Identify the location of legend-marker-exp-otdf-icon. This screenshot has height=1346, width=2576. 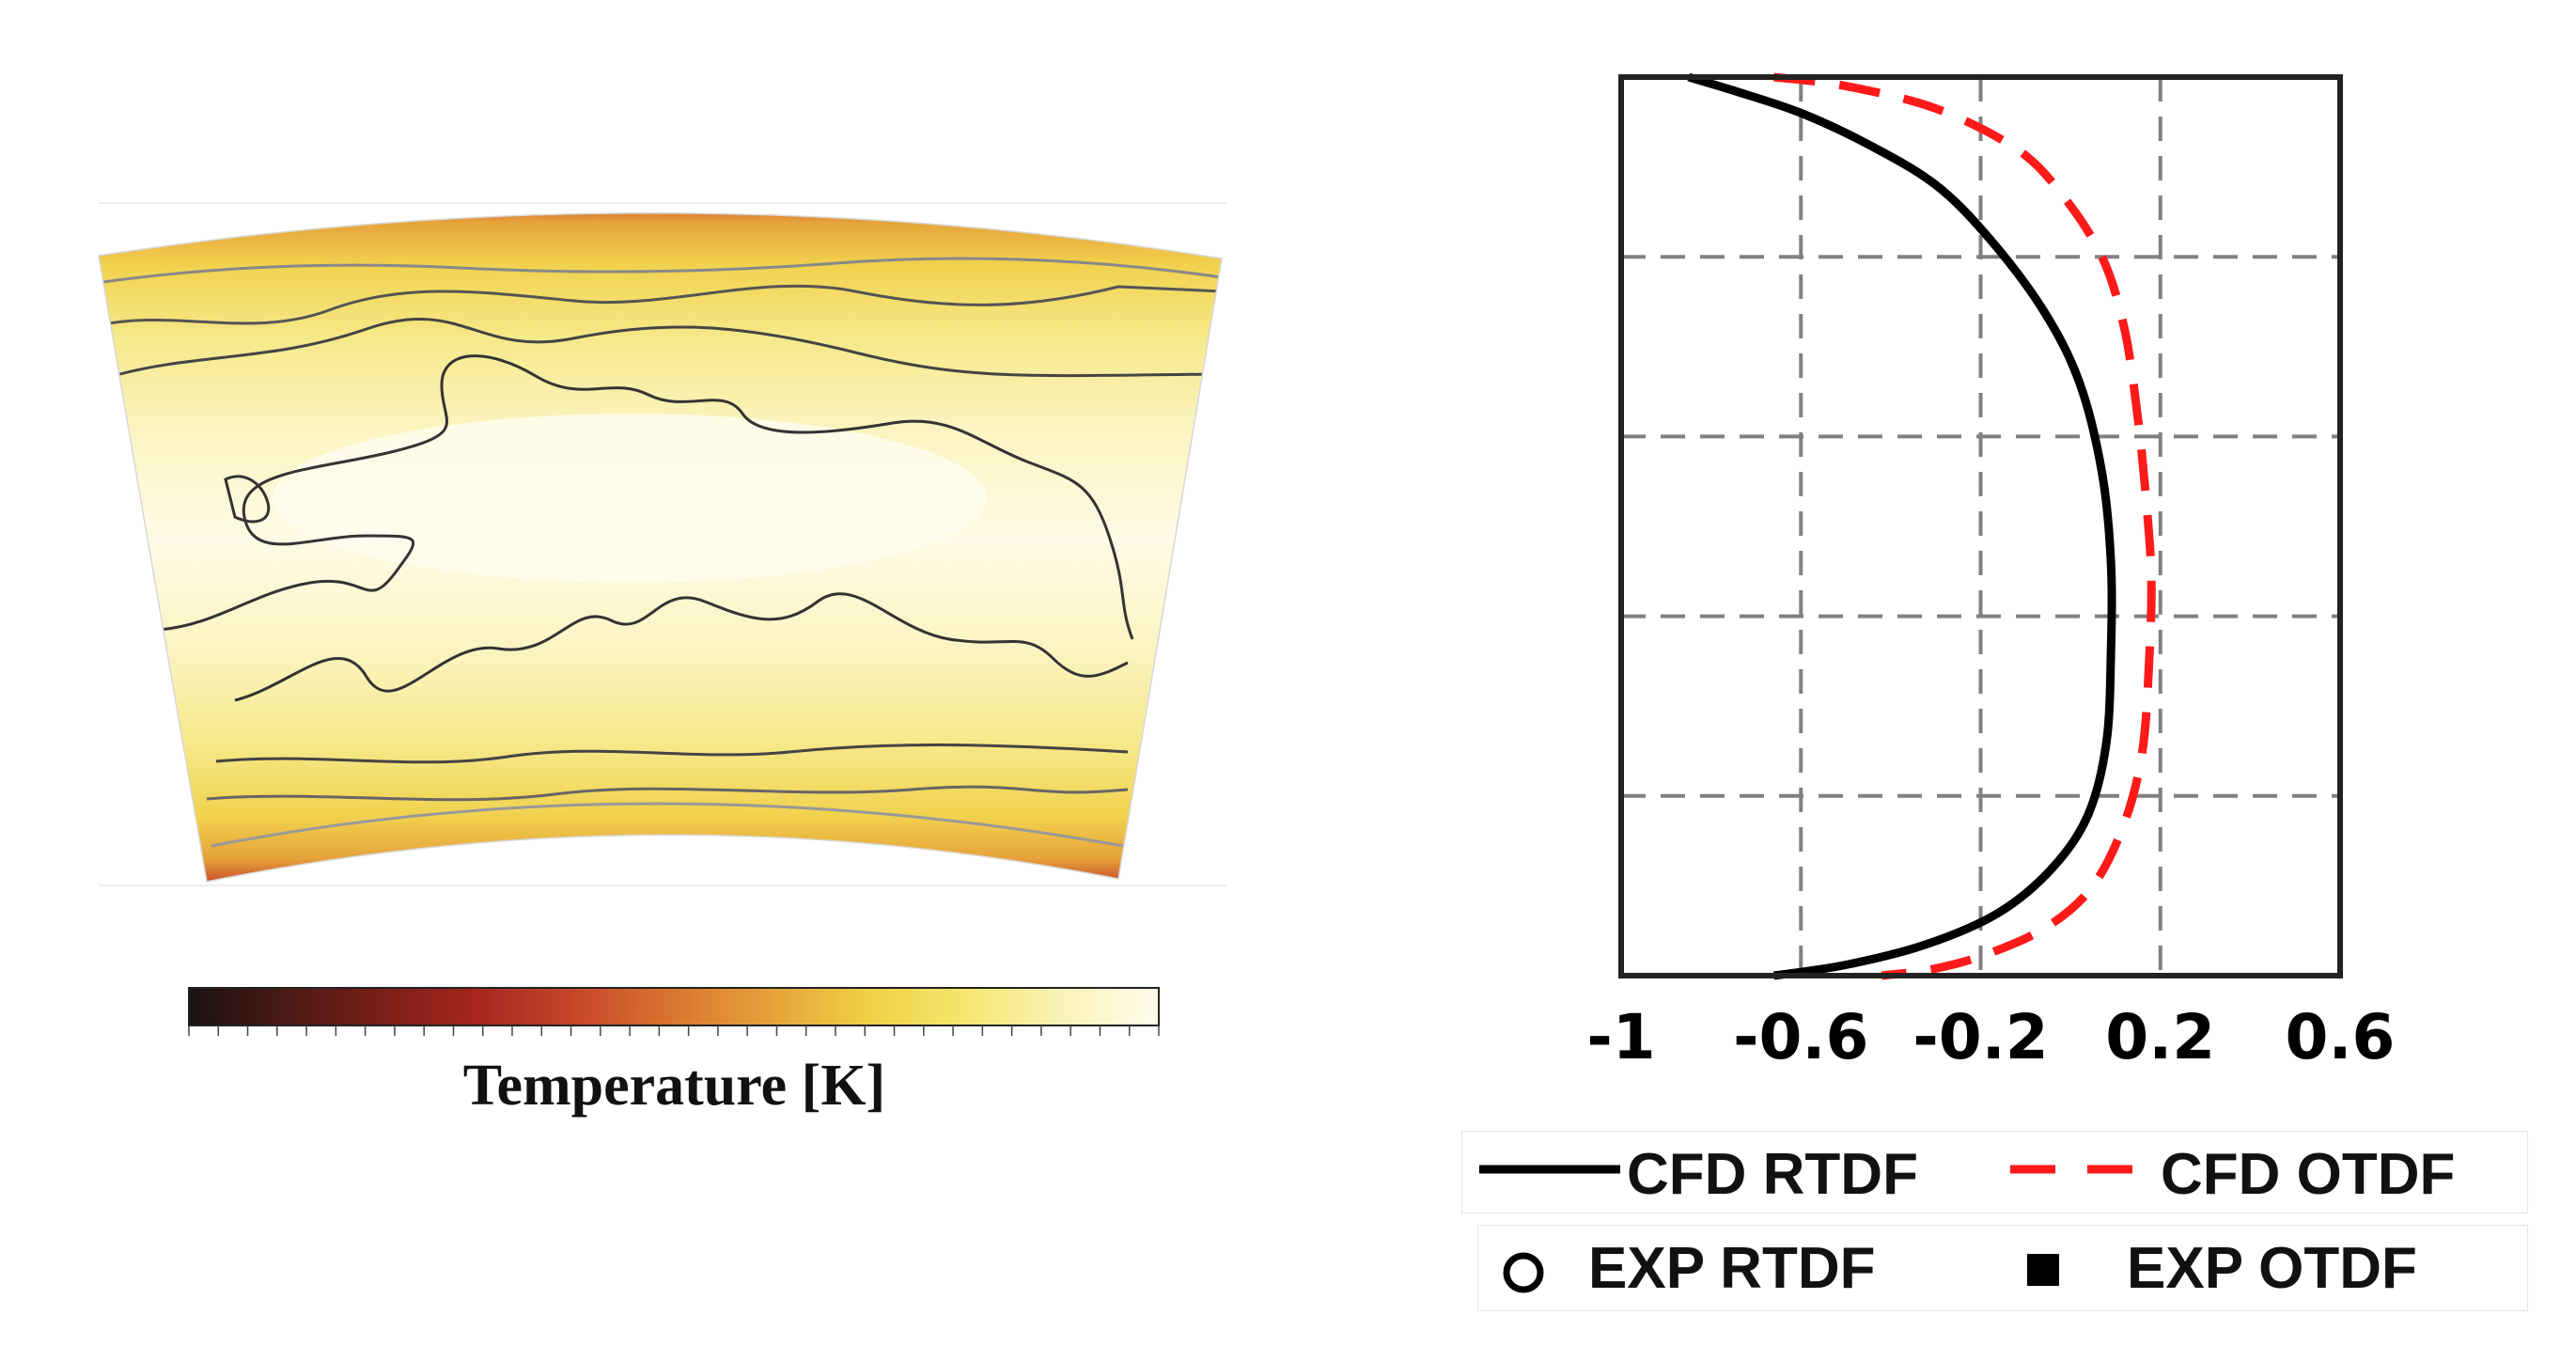
(2043, 1270).